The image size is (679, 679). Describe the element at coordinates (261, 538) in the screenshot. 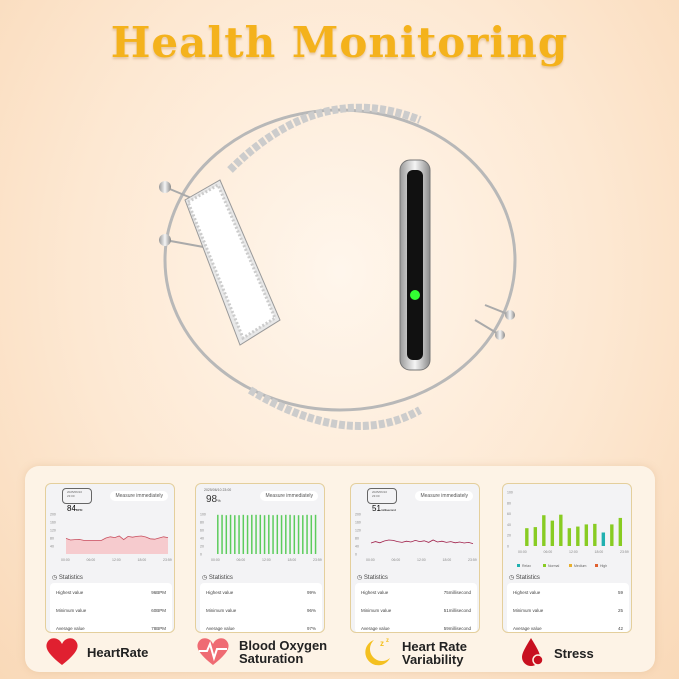

I see `chart: 100 80 60 40 20 0 00:00 06:00 12:00 18:00 23:59` at that location.